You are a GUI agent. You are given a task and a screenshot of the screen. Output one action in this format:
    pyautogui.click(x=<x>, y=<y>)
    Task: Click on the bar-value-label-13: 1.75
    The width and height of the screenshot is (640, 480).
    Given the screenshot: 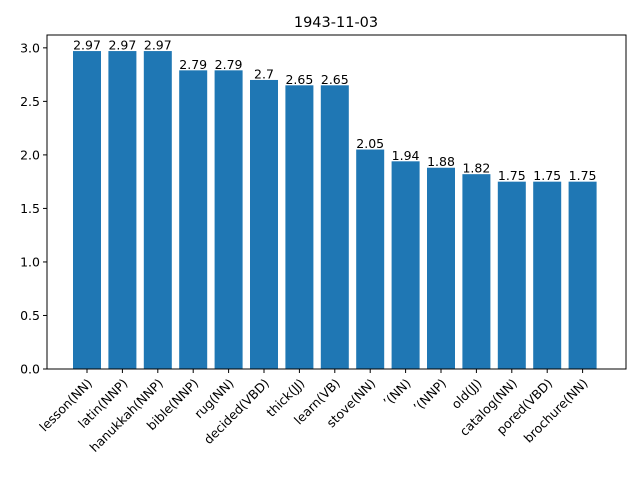 What is the action you would take?
    pyautogui.click(x=547, y=175)
    